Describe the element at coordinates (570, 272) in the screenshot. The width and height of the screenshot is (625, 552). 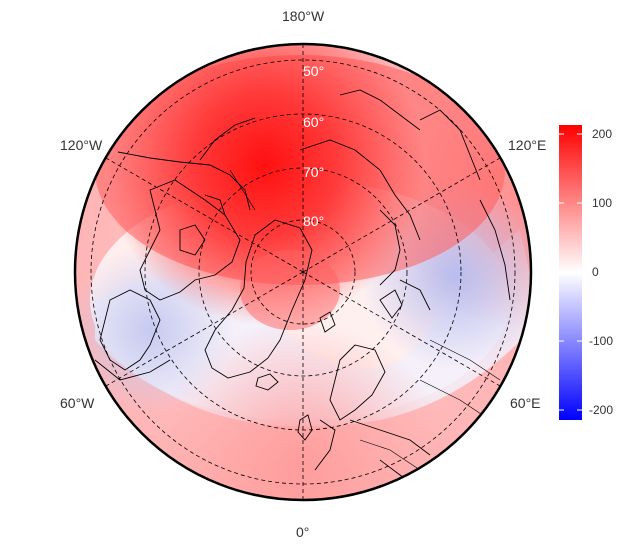
I see `colorbar-gradient` at that location.